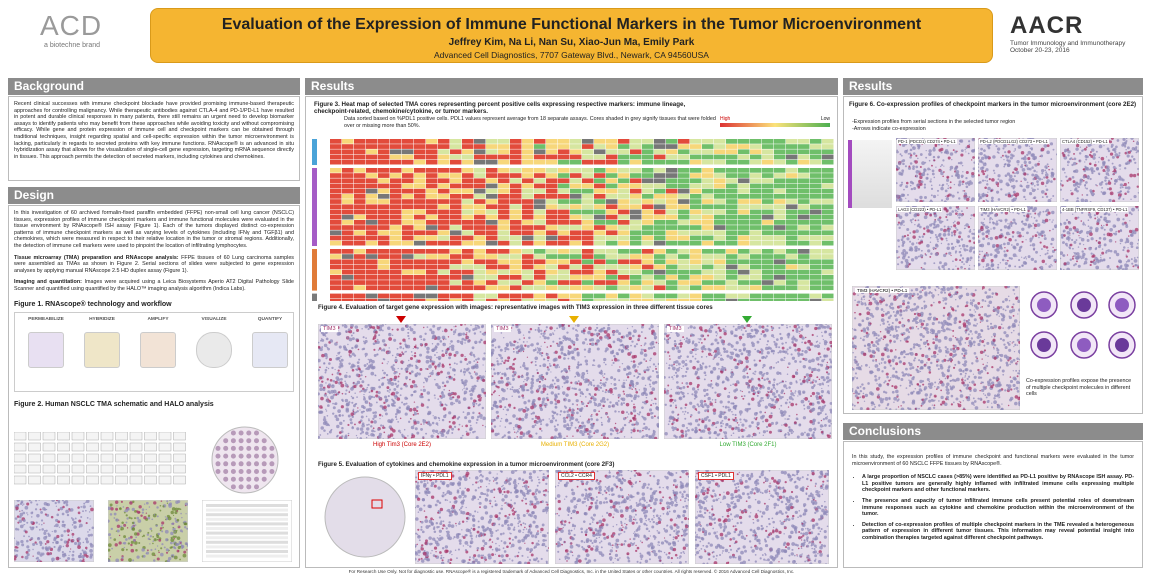 This screenshot has width=1151, height=576. Describe the element at coordinates (218, 464) in the screenshot. I see `tma-spot` at that location.